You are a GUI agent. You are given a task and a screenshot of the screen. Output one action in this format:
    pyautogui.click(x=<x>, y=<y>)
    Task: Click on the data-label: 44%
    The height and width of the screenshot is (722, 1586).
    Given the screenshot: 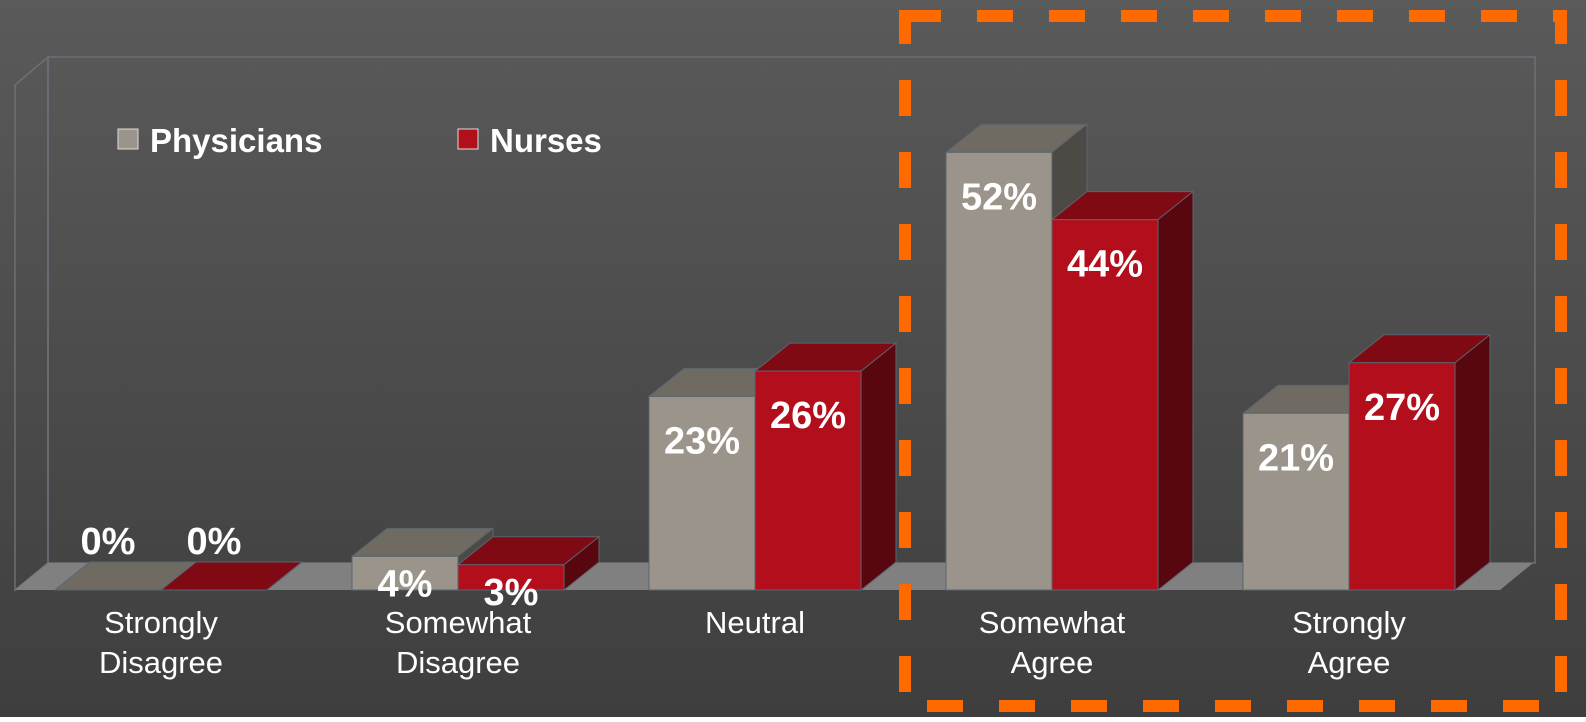 What is the action you would take?
    pyautogui.click(x=1105, y=265)
    